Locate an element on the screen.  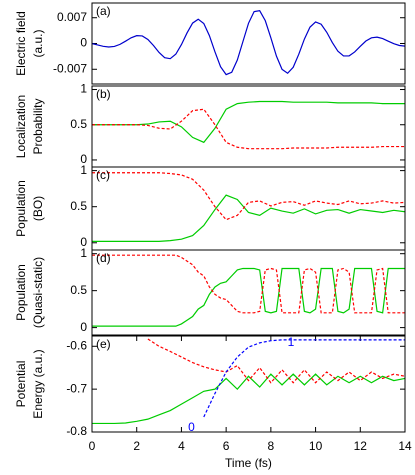
x-tick-label: 6 is located at coordinates (226, 446).